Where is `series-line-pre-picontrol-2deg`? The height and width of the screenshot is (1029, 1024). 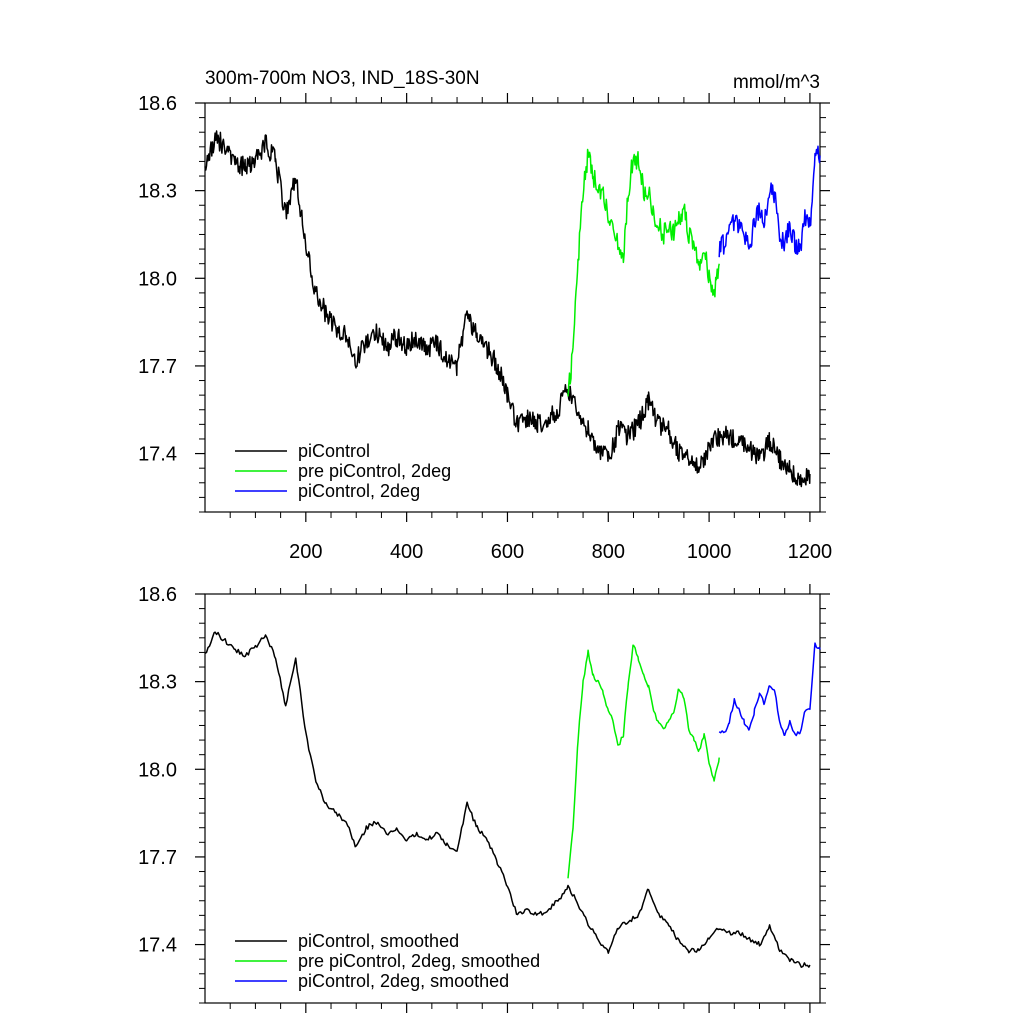
series-line-pre-picontrol-2deg is located at coordinates (643, 272).